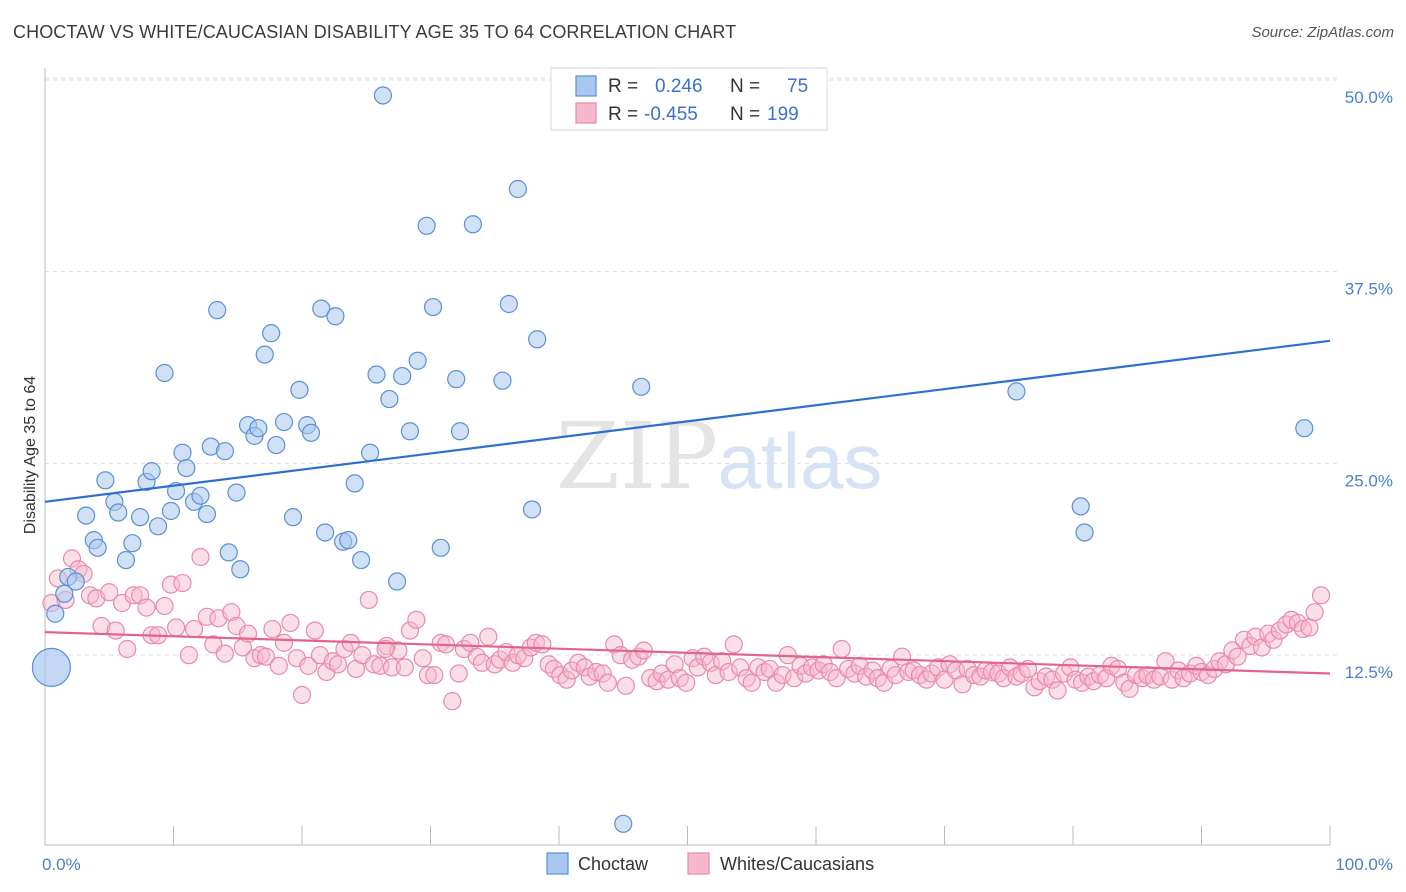 This screenshot has width=1406, height=892. What do you see at coordinates (637, 456) in the screenshot?
I see `watermark-zip: ZIP` at bounding box center [637, 456].